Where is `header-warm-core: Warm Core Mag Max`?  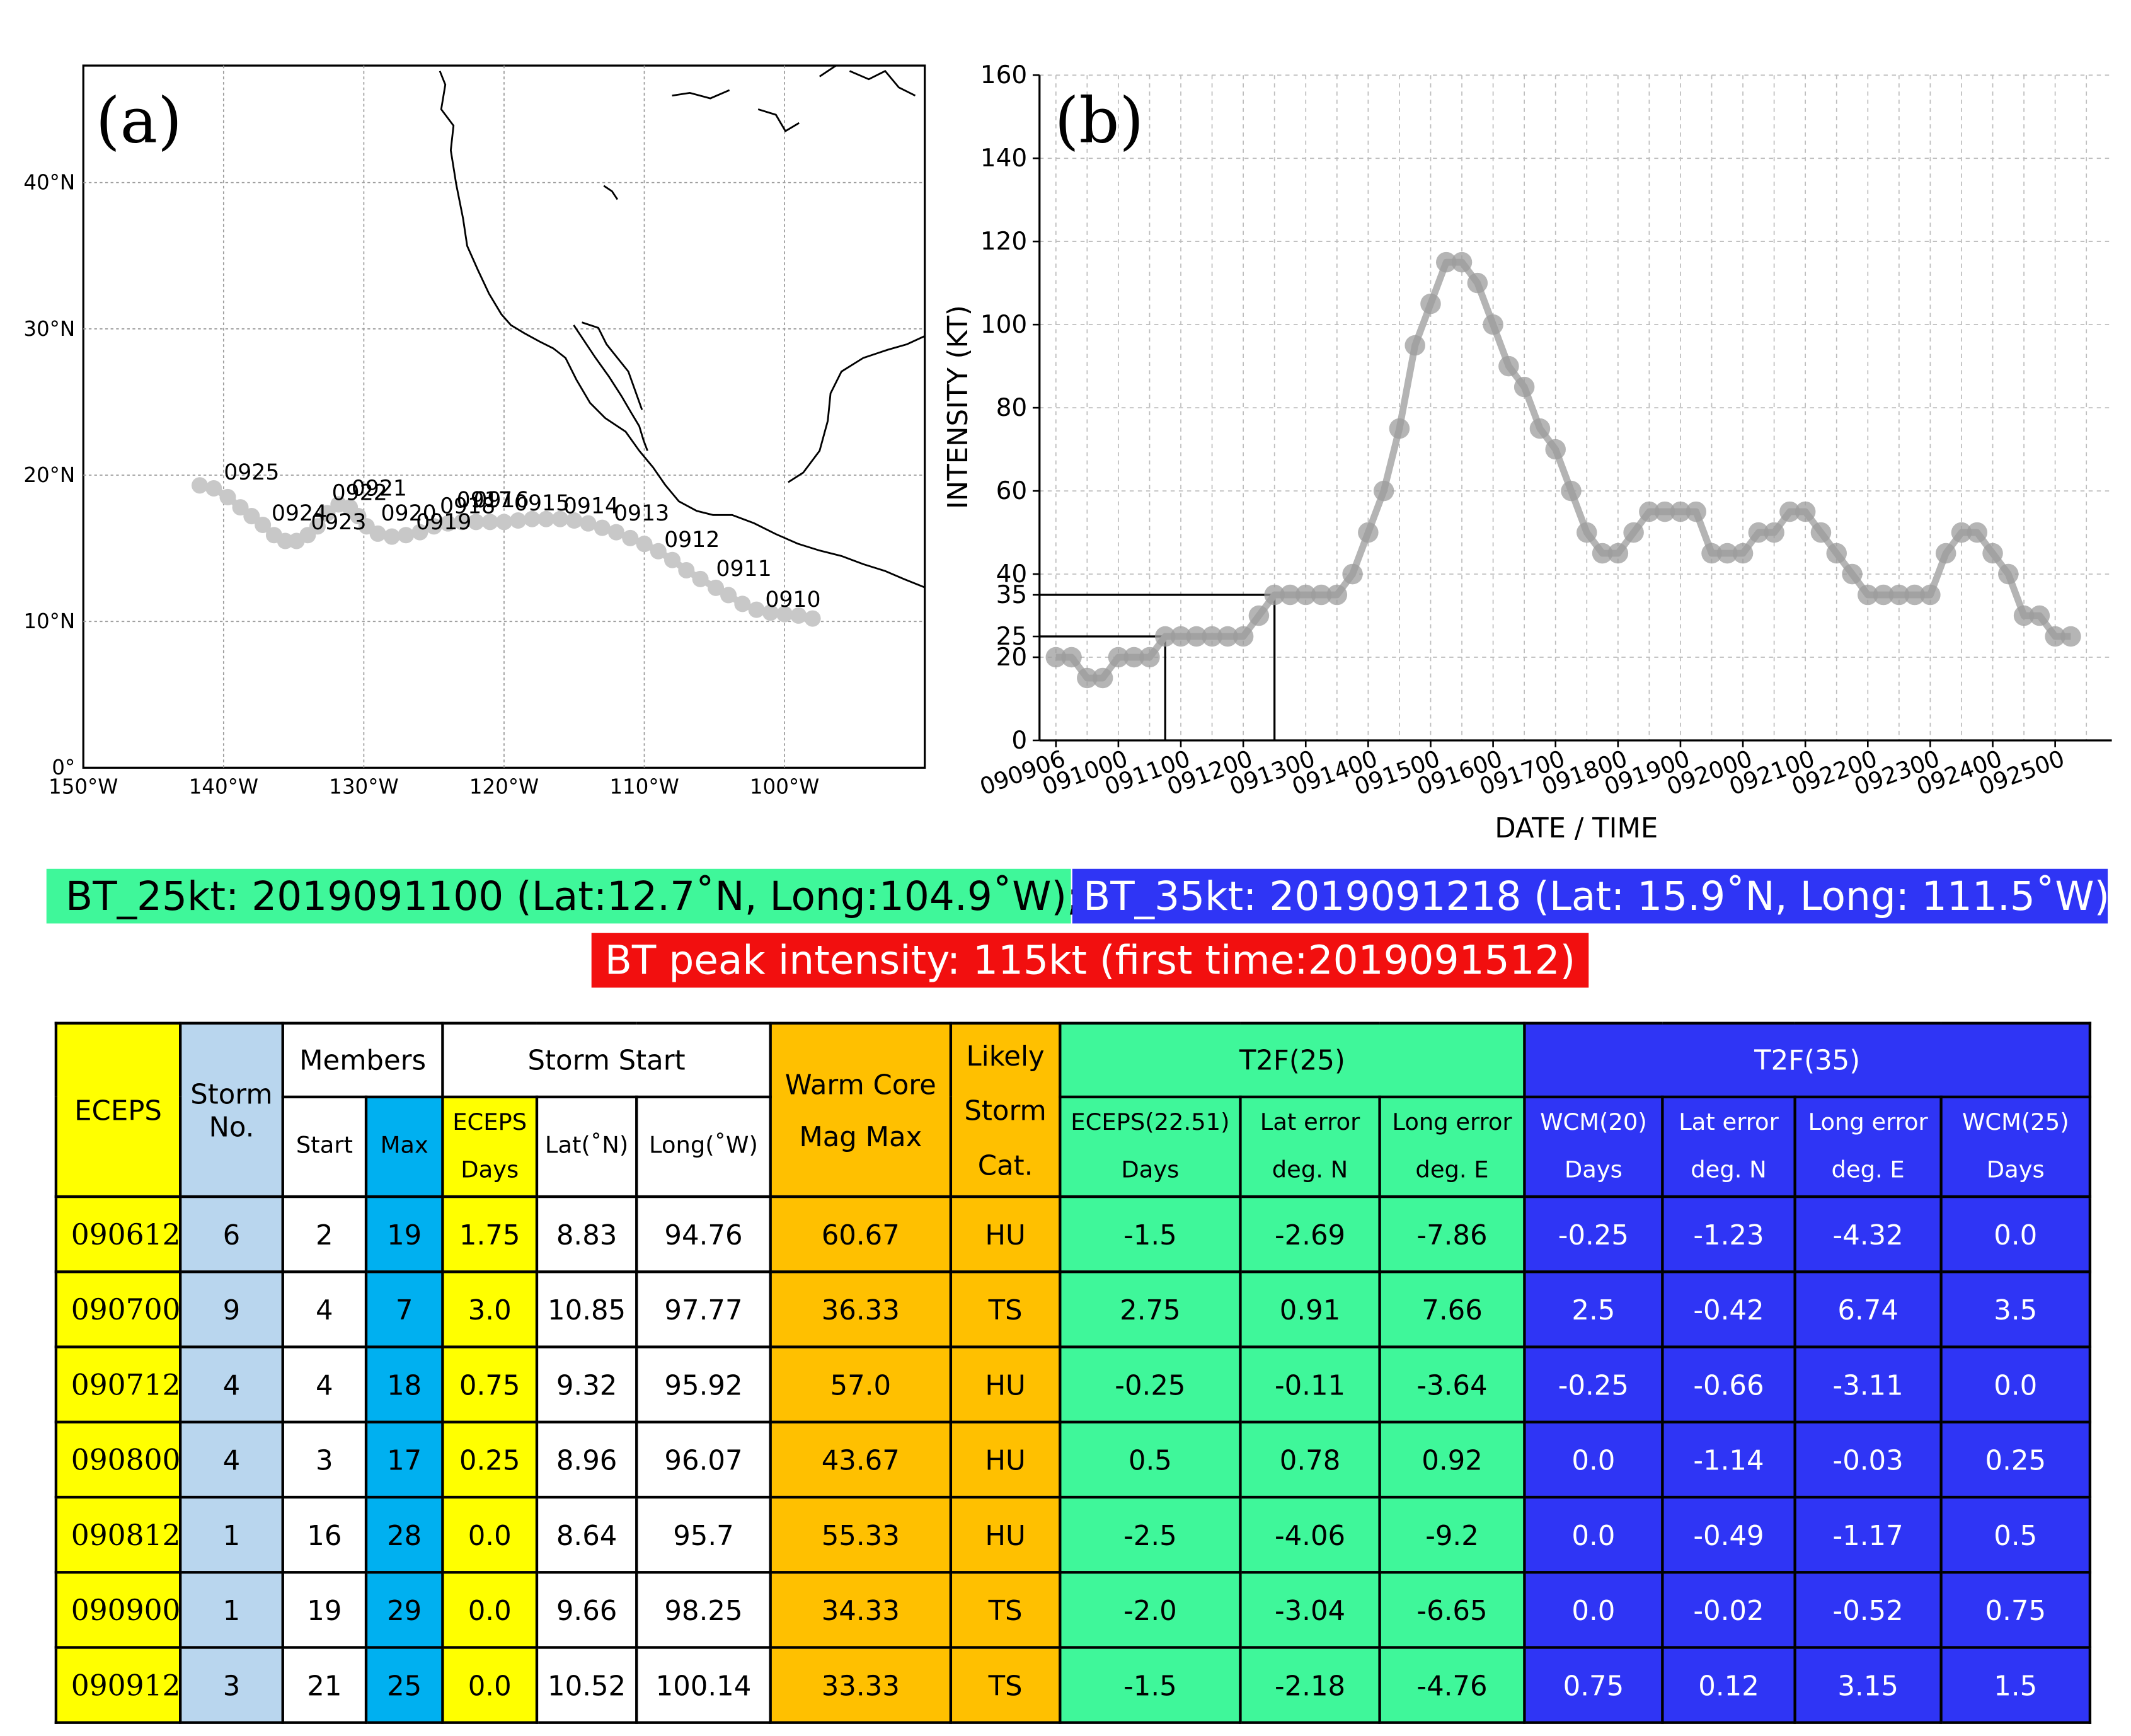 header-warm-core: Warm Core Mag Max is located at coordinates (861, 1110).